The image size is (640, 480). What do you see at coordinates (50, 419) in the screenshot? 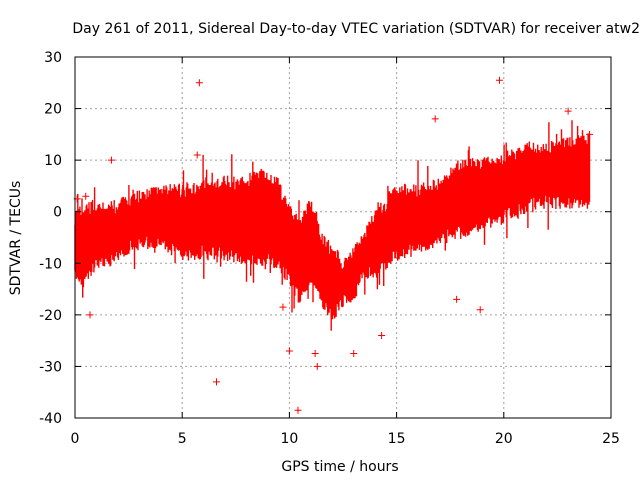
I see `y-tick-label: -40` at bounding box center [50, 419].